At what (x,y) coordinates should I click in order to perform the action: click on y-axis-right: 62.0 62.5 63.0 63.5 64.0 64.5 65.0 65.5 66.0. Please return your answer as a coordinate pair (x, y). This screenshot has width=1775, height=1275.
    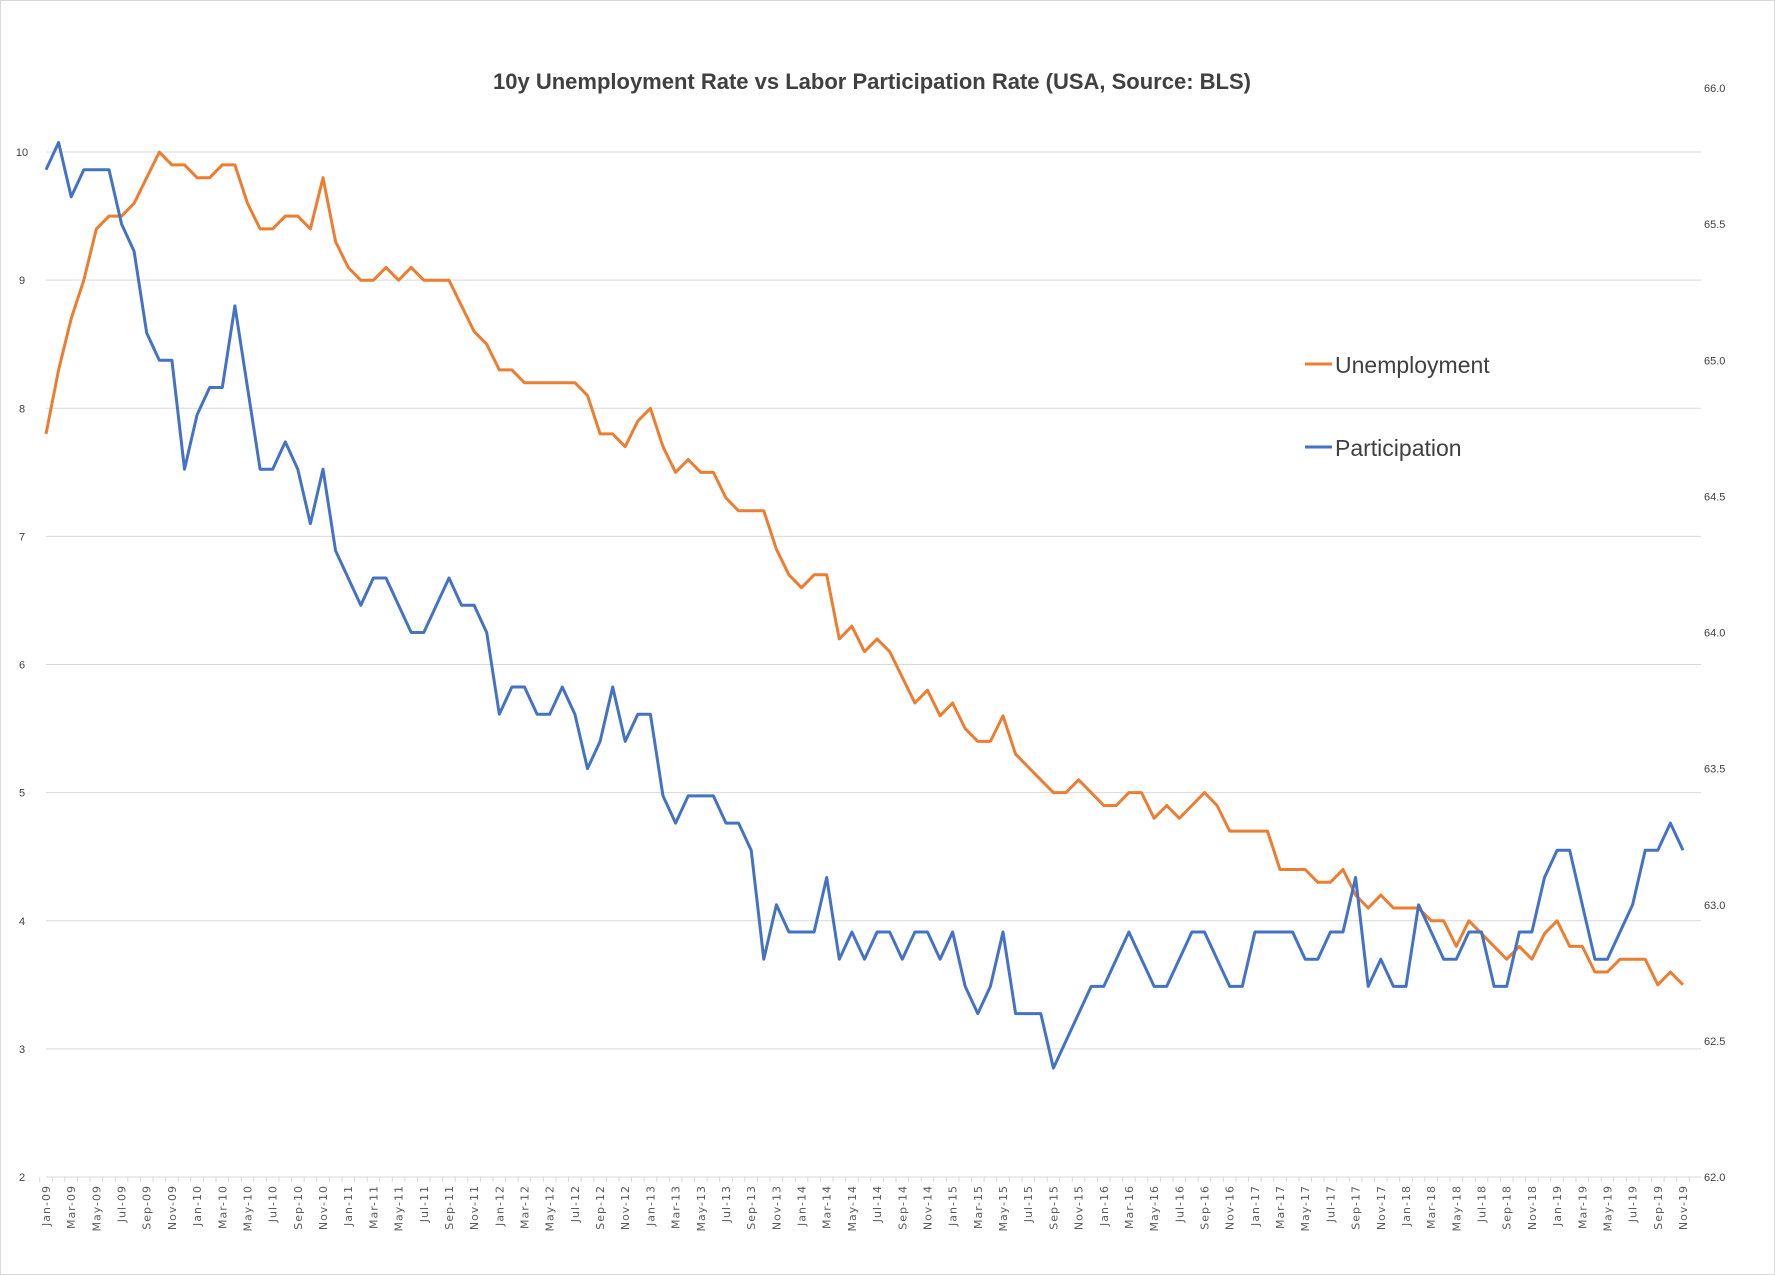
    Looking at the image, I should click on (1714, 633).